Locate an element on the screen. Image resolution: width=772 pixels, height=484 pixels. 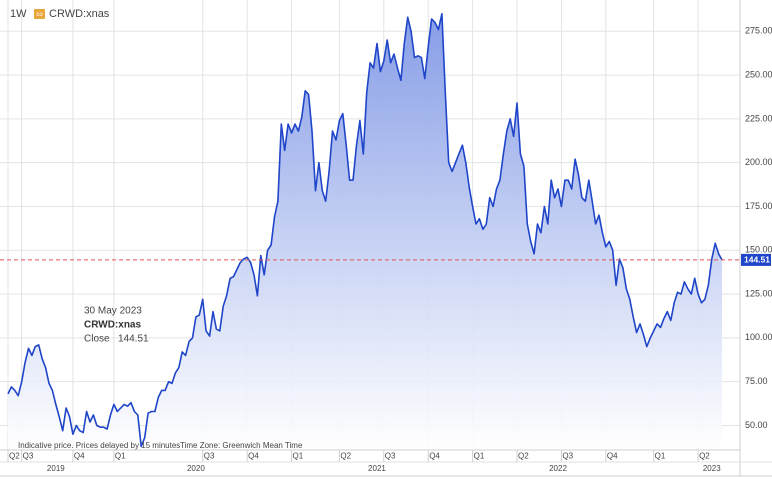
last-price-box is located at coordinates (756, 259).